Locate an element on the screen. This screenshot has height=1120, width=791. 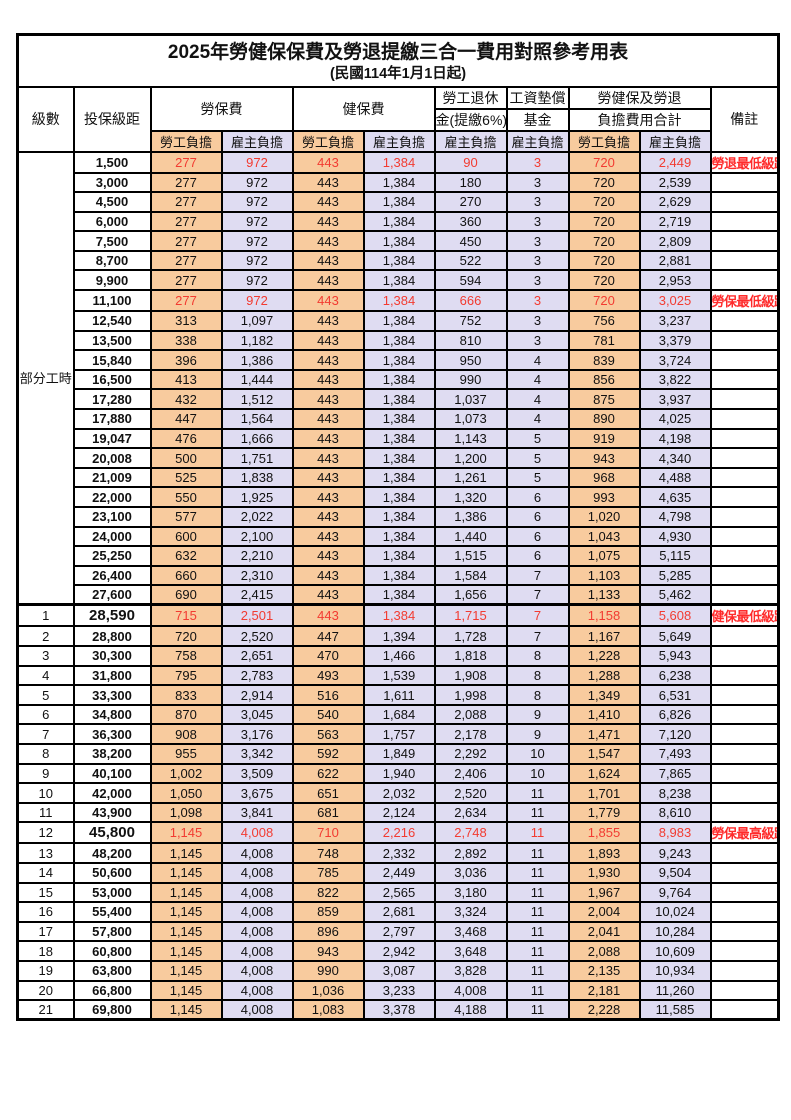
cell-pension-employer: 270 is located at coordinates (470, 202).